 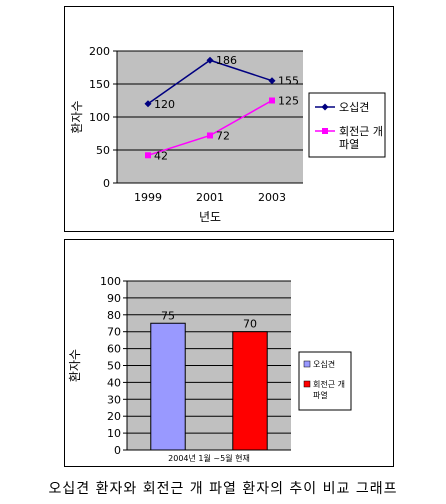 I want to click on data-label: 42, so click(x=161, y=155).